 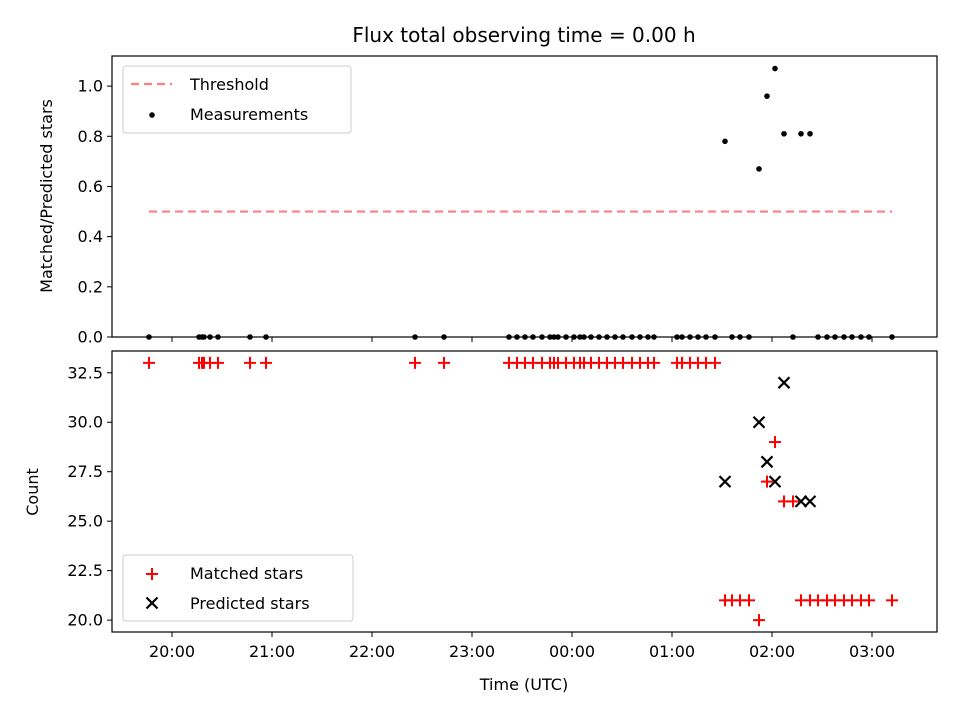 I want to click on legend-predicted-label: Predicted stars, so click(x=250, y=603).